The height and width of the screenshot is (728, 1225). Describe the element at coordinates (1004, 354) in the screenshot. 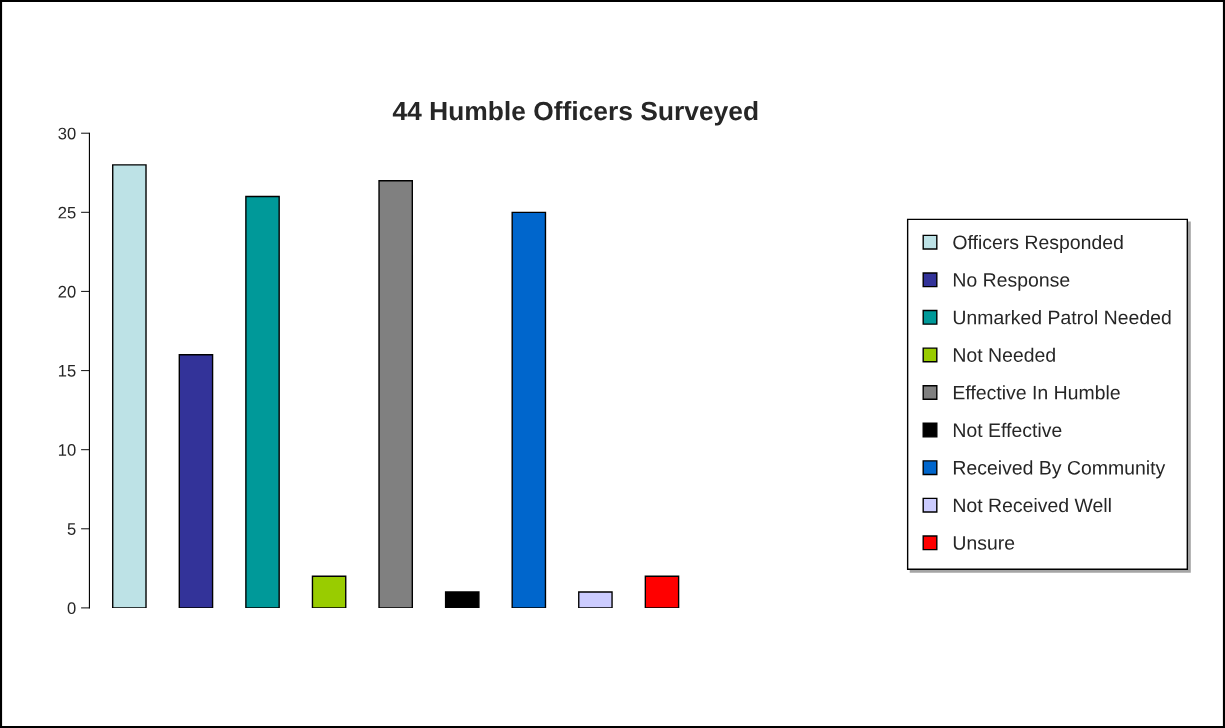

I see `text: Not Needed` at that location.